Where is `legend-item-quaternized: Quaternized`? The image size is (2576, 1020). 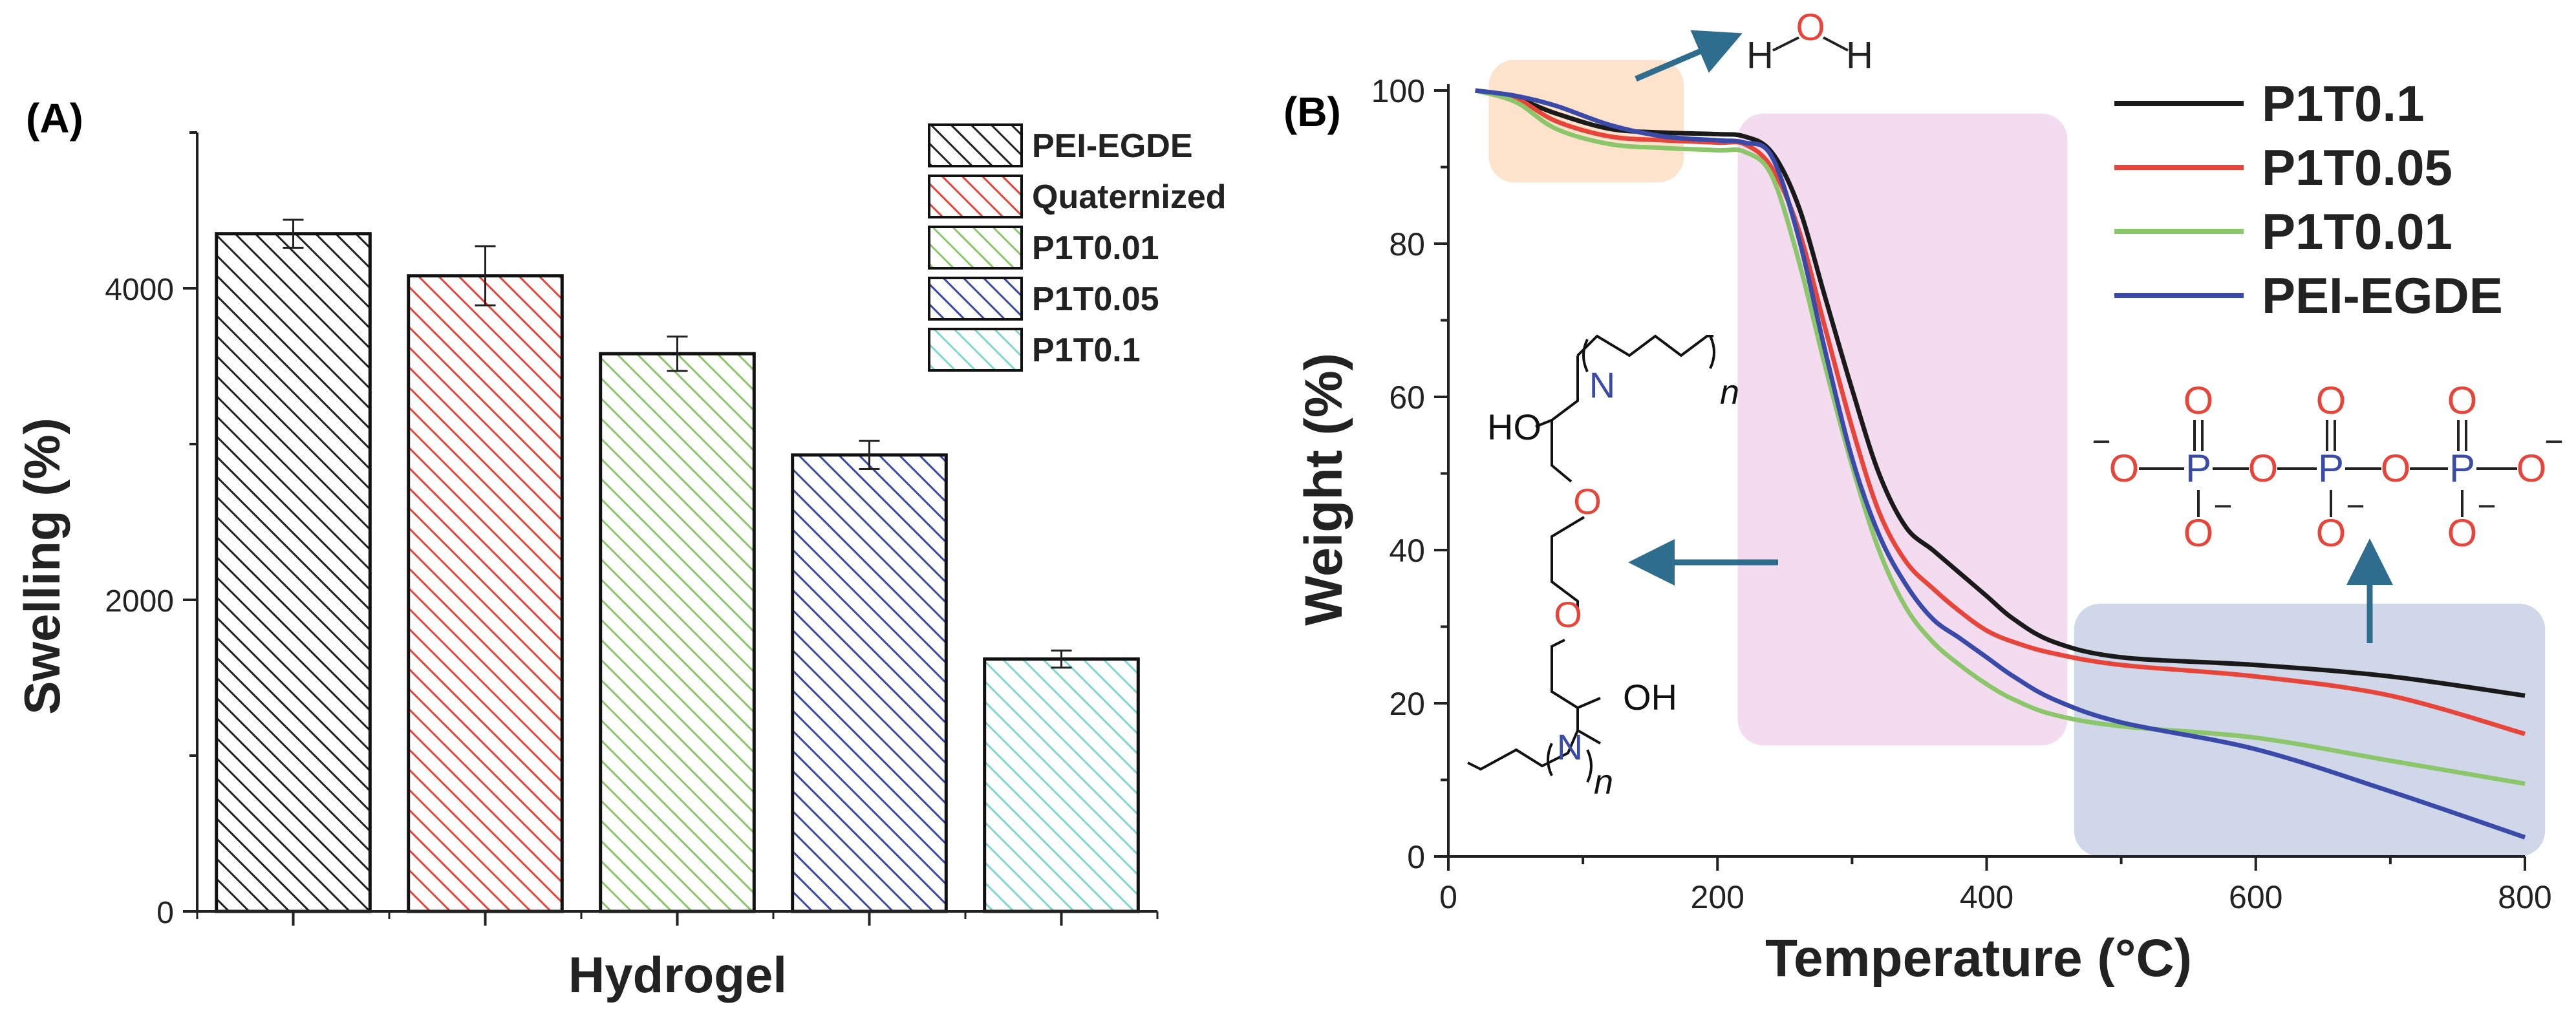 legend-item-quaternized: Quaternized is located at coordinates (1077, 196).